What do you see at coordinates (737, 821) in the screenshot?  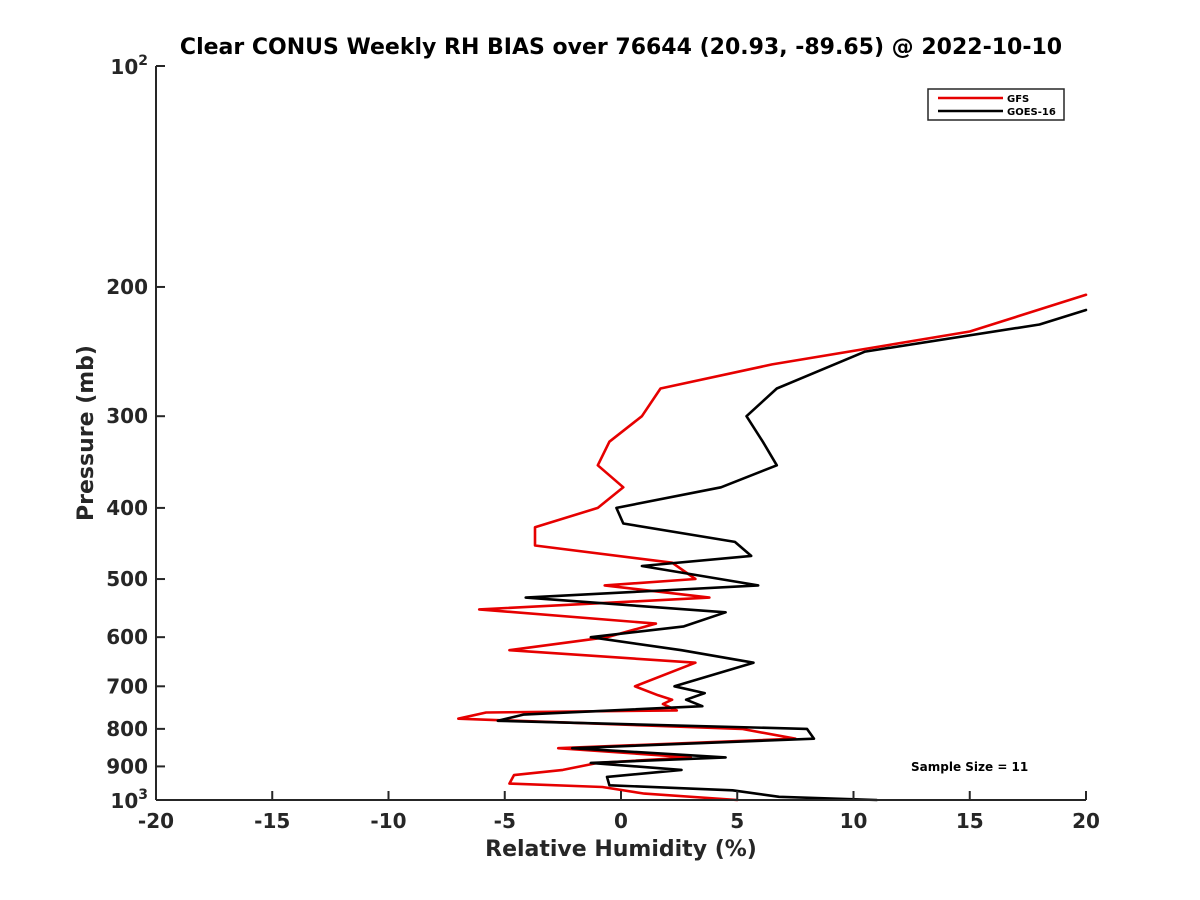 I see `x-tick-label: 5` at bounding box center [737, 821].